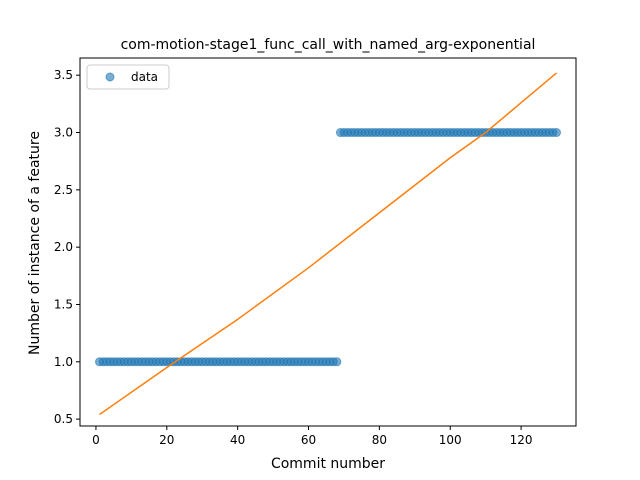 This screenshot has height=480, width=640. I want to click on x-tick-label: 80, so click(379, 440).